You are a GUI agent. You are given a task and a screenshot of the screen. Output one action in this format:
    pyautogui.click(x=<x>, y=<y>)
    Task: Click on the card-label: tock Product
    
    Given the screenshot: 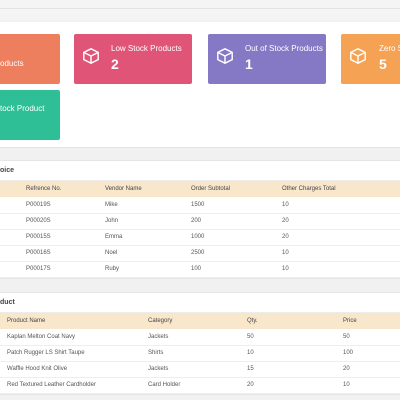 What is the action you would take?
    pyautogui.click(x=22, y=108)
    